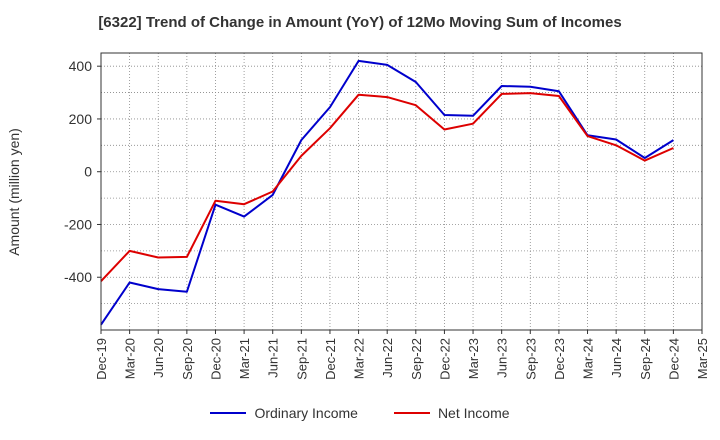  What do you see at coordinates (473, 358) in the screenshot?
I see `x-tick-label: Mar-23` at bounding box center [473, 358].